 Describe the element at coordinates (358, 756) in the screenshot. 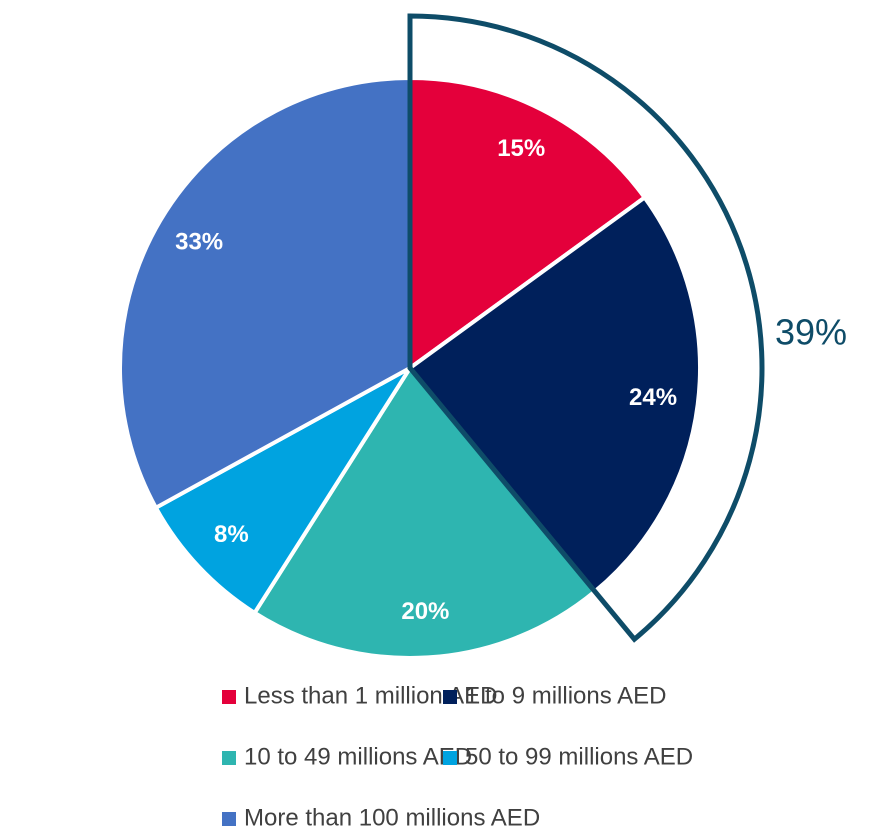

I see `legend-label: 10 to 49 millions AED` at that location.